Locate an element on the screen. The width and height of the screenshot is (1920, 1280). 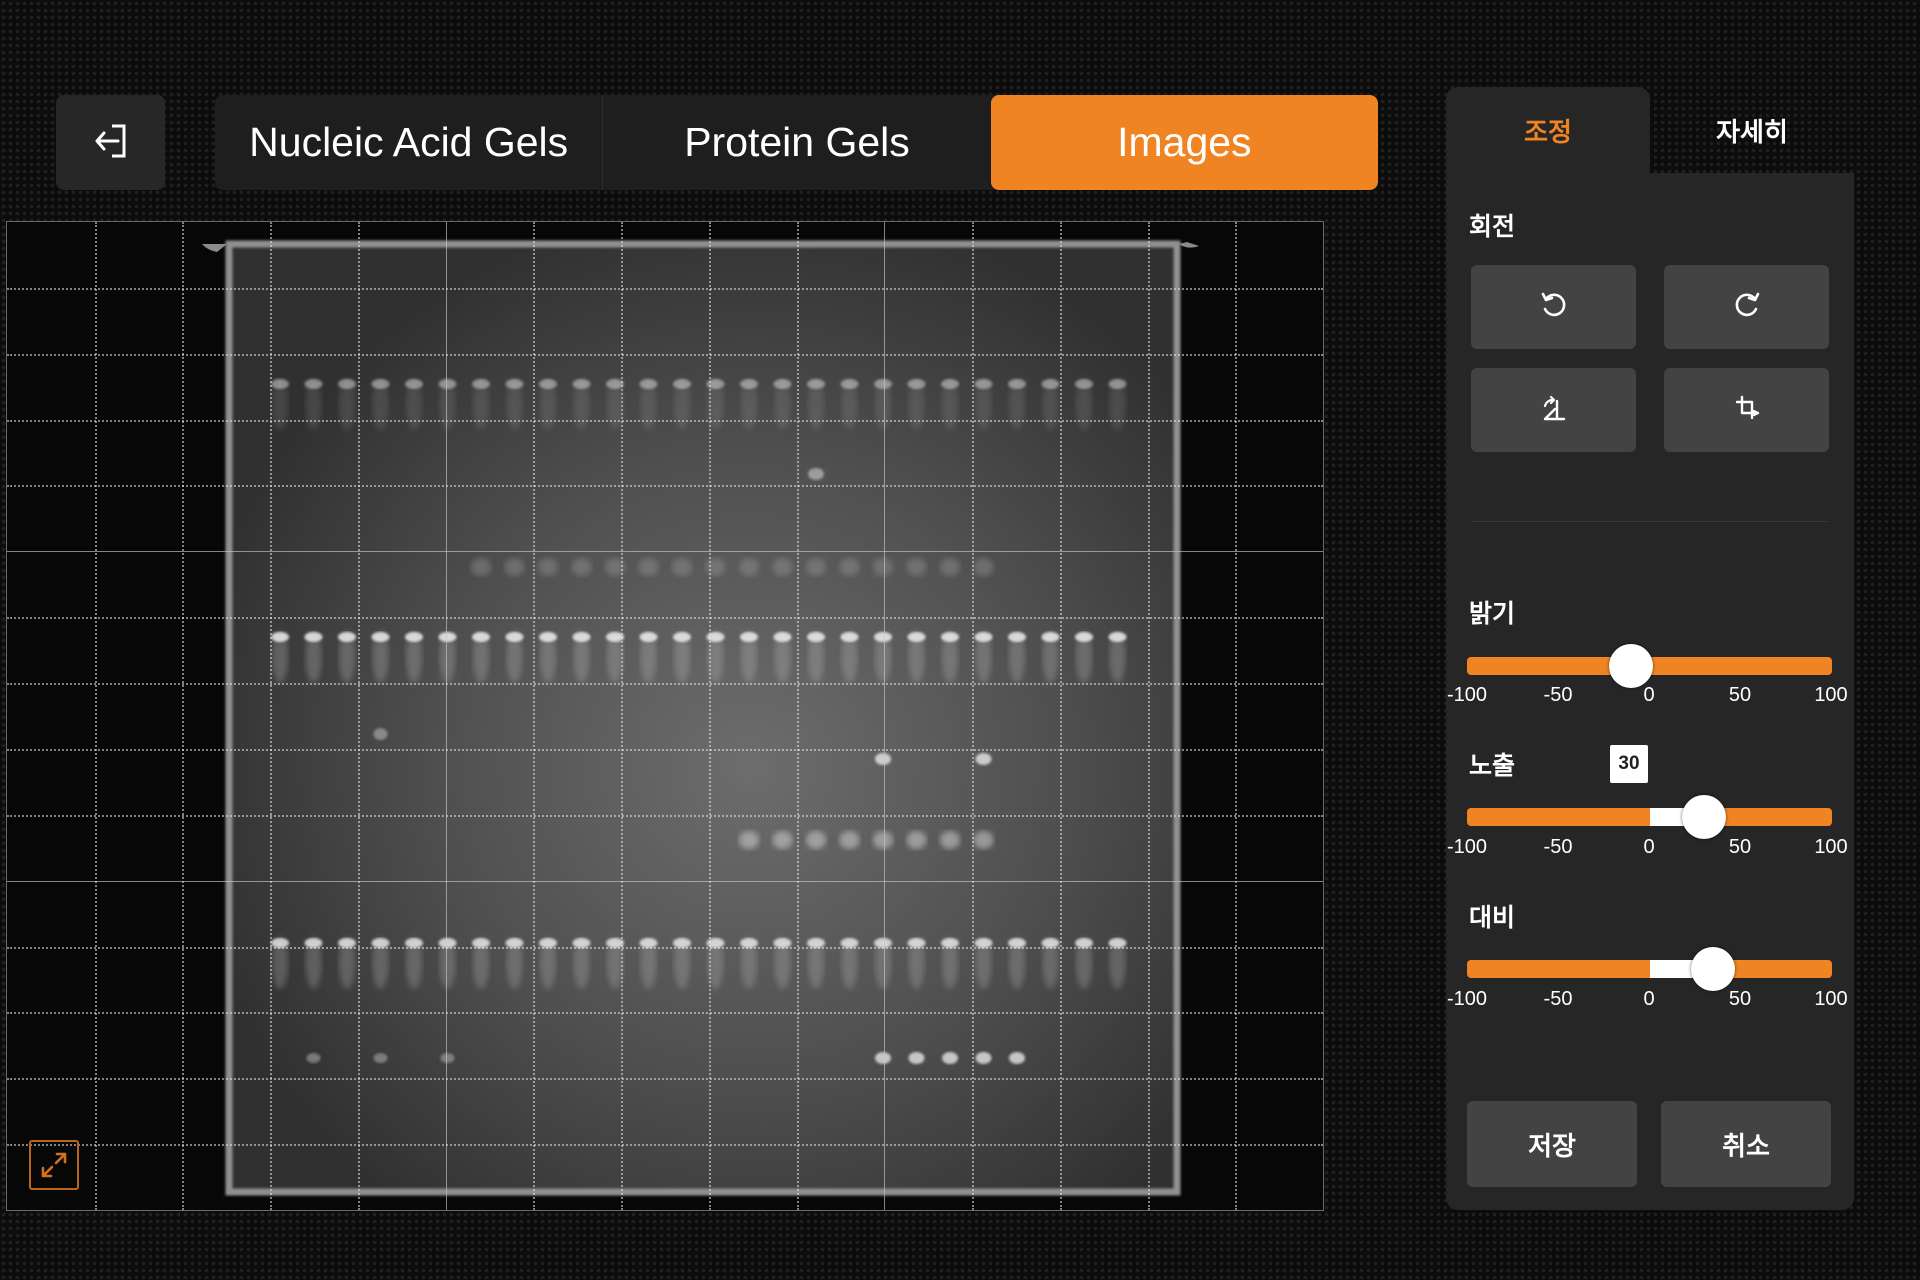
save-button: 저장 is located at coordinates (1552, 1144).